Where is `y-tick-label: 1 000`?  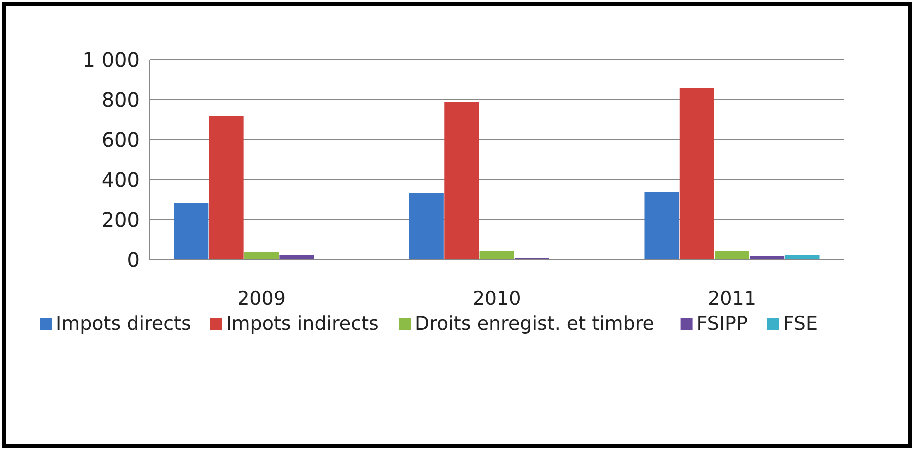 y-tick-label: 1 000 is located at coordinates (111, 60).